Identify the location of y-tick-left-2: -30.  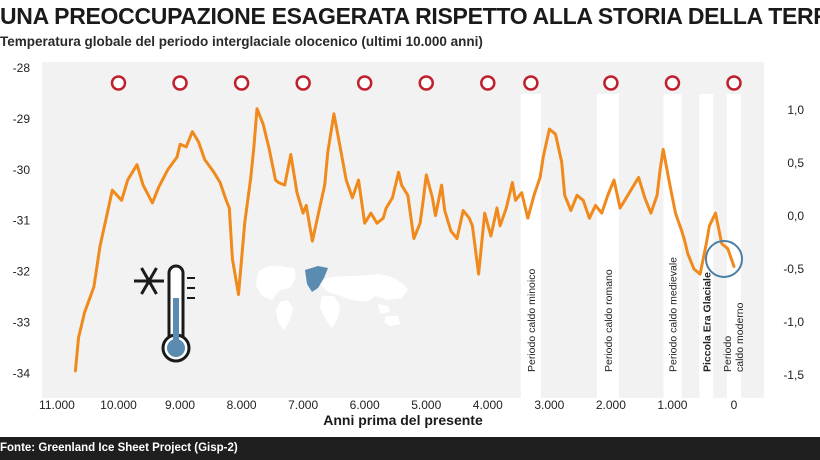
(22, 170).